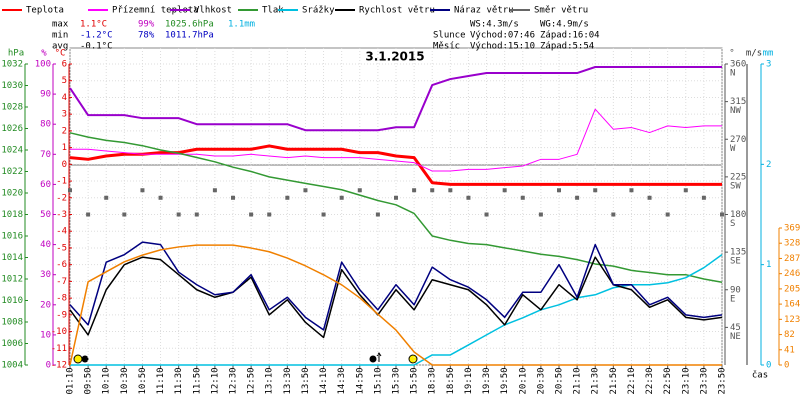  Describe the element at coordinates (632, 380) in the screenshot. I see `x-tick-label: 22:10` at that location.